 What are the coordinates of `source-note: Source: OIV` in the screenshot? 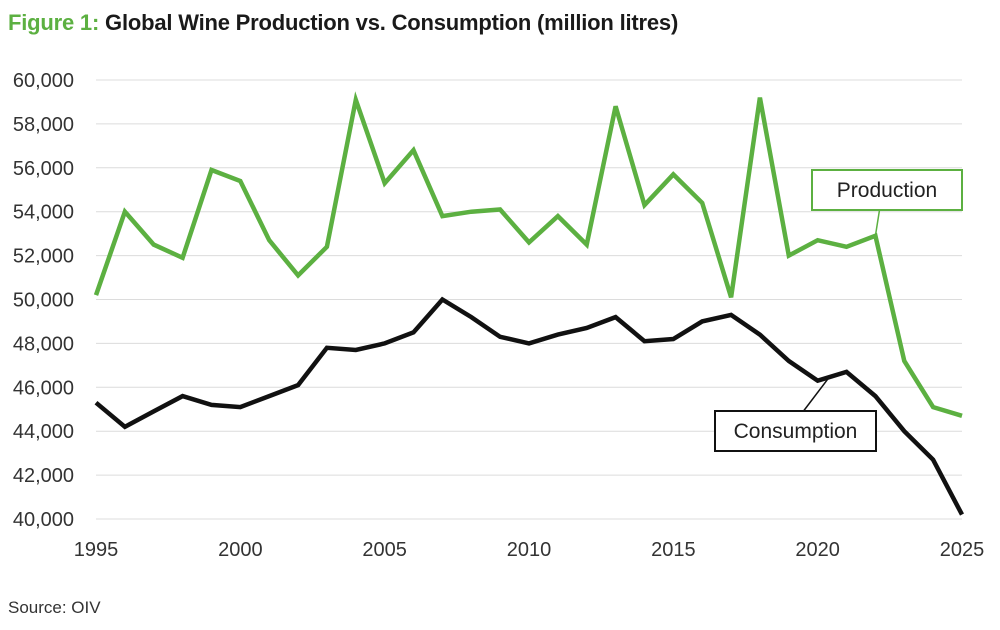 It's located at (54, 607).